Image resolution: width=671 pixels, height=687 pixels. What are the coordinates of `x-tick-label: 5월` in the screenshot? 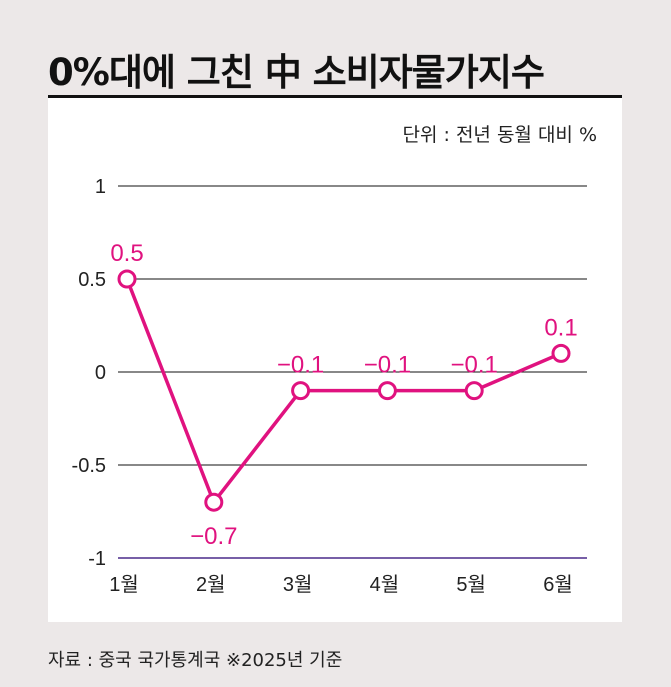 It's located at (471, 584).